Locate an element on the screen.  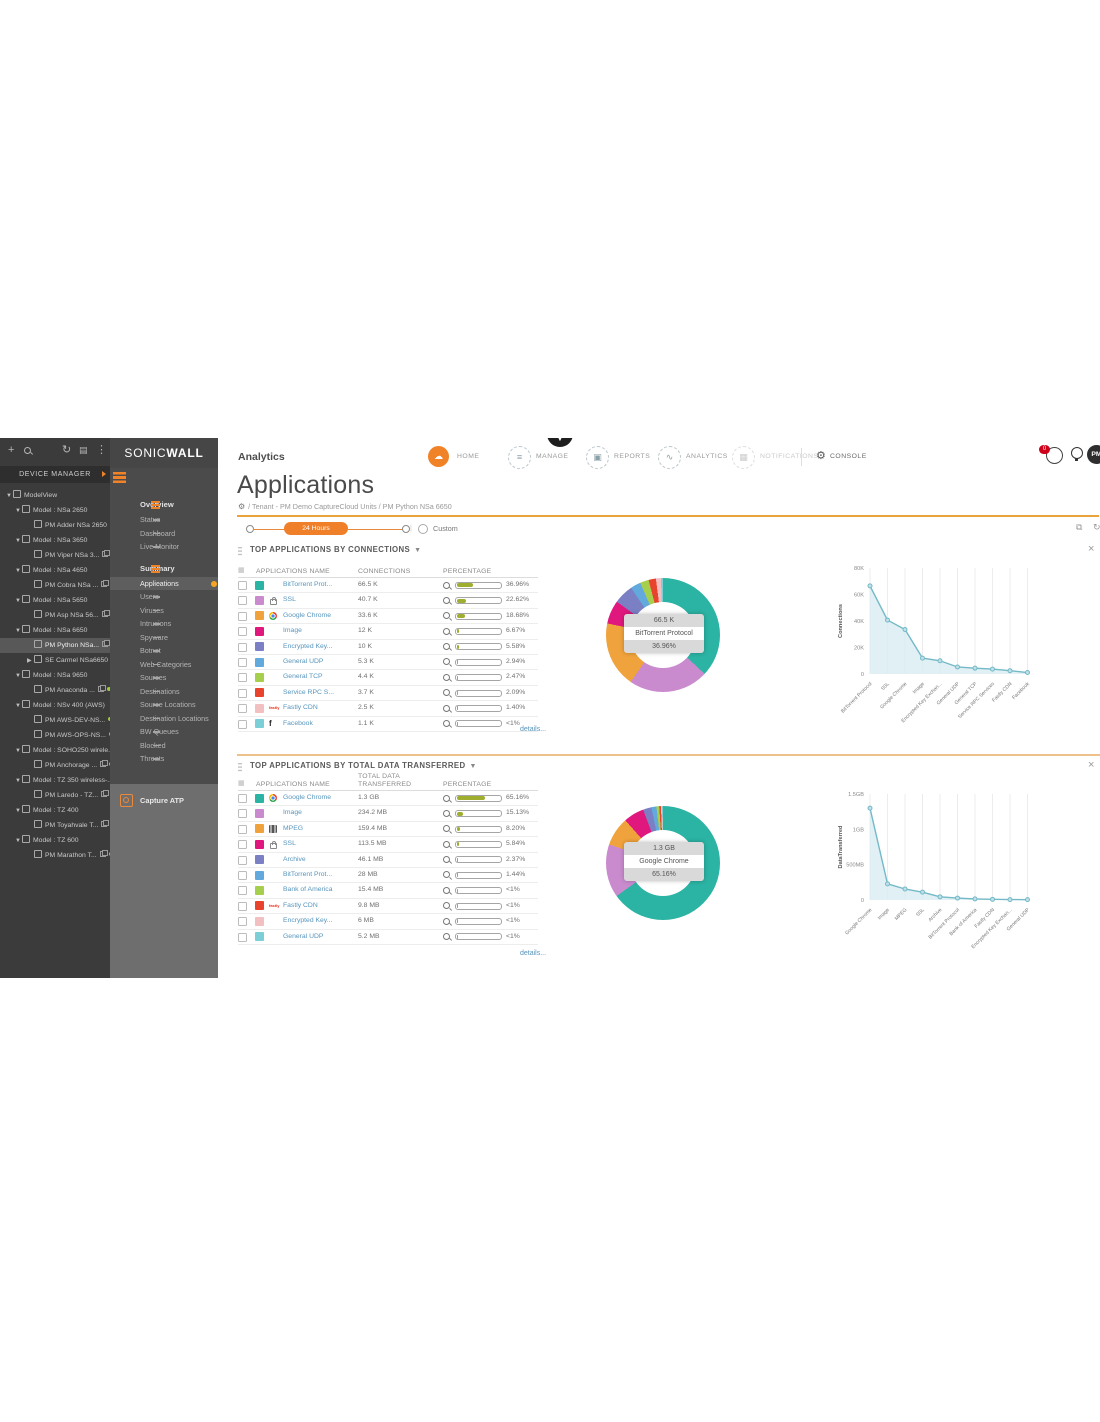
sidebar-item-capture-atp: Capture ATP is located at coordinates (164, 881).